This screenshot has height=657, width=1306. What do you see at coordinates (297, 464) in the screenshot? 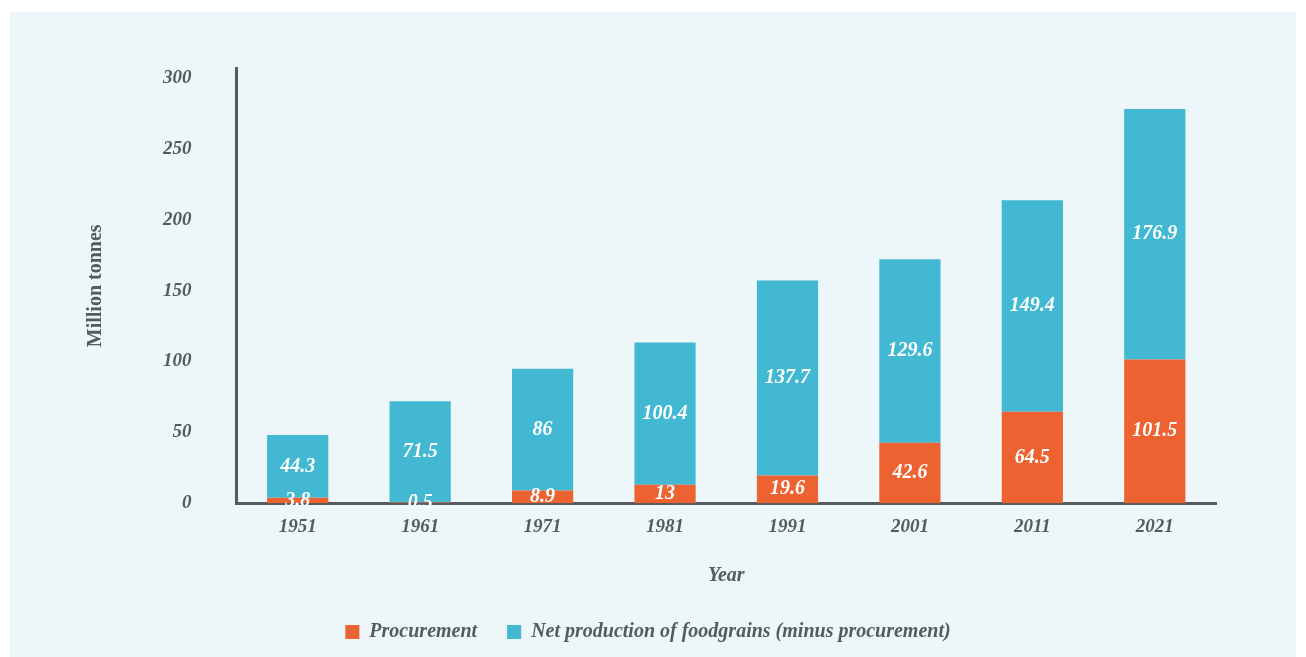
I see `data-label: 44.3` at bounding box center [297, 464].